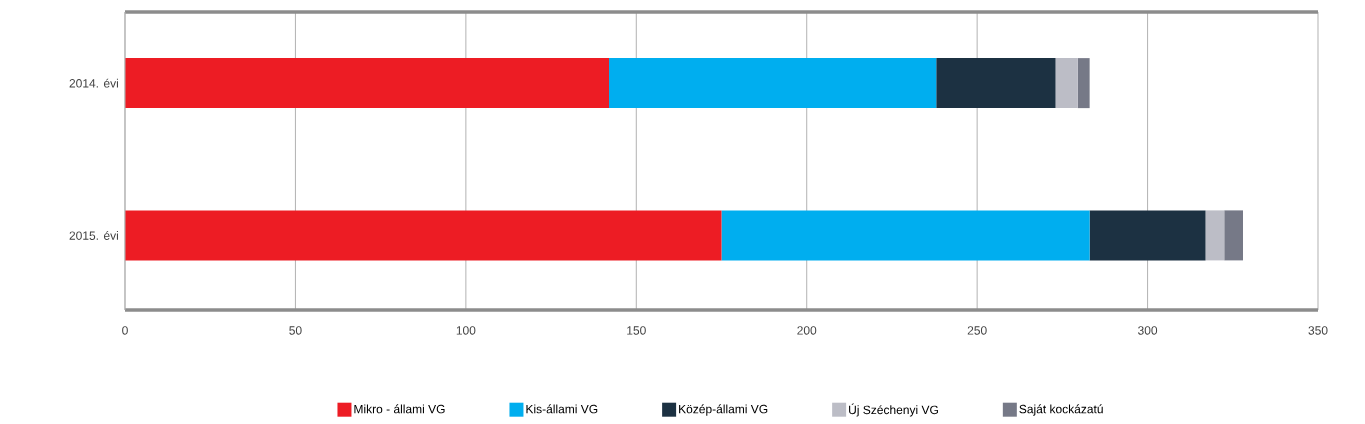 The height and width of the screenshot is (424, 1365). Describe the element at coordinates (562, 409) in the screenshot. I see `legend-label: Kis-állami VG` at that location.